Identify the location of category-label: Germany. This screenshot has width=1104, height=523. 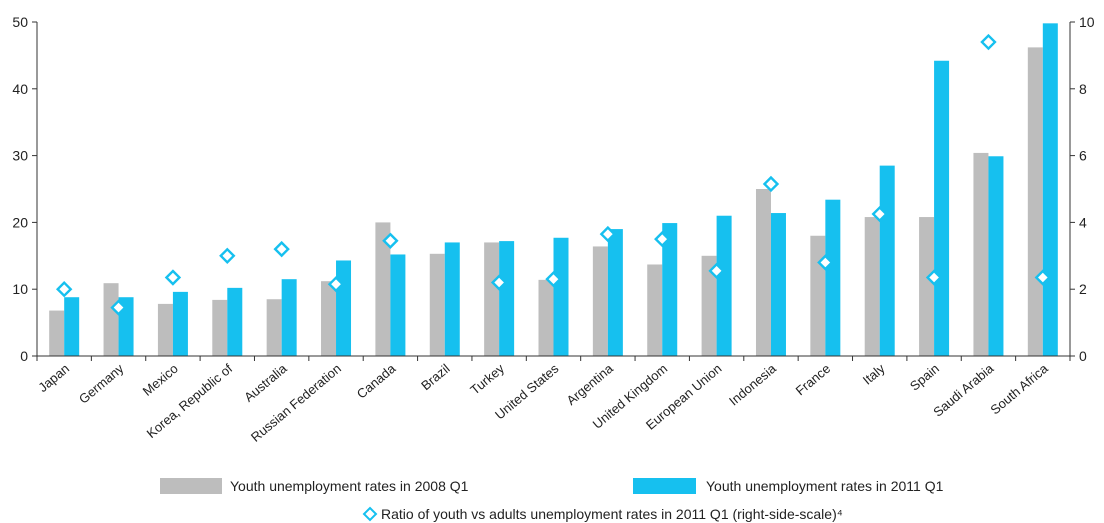
(101, 383).